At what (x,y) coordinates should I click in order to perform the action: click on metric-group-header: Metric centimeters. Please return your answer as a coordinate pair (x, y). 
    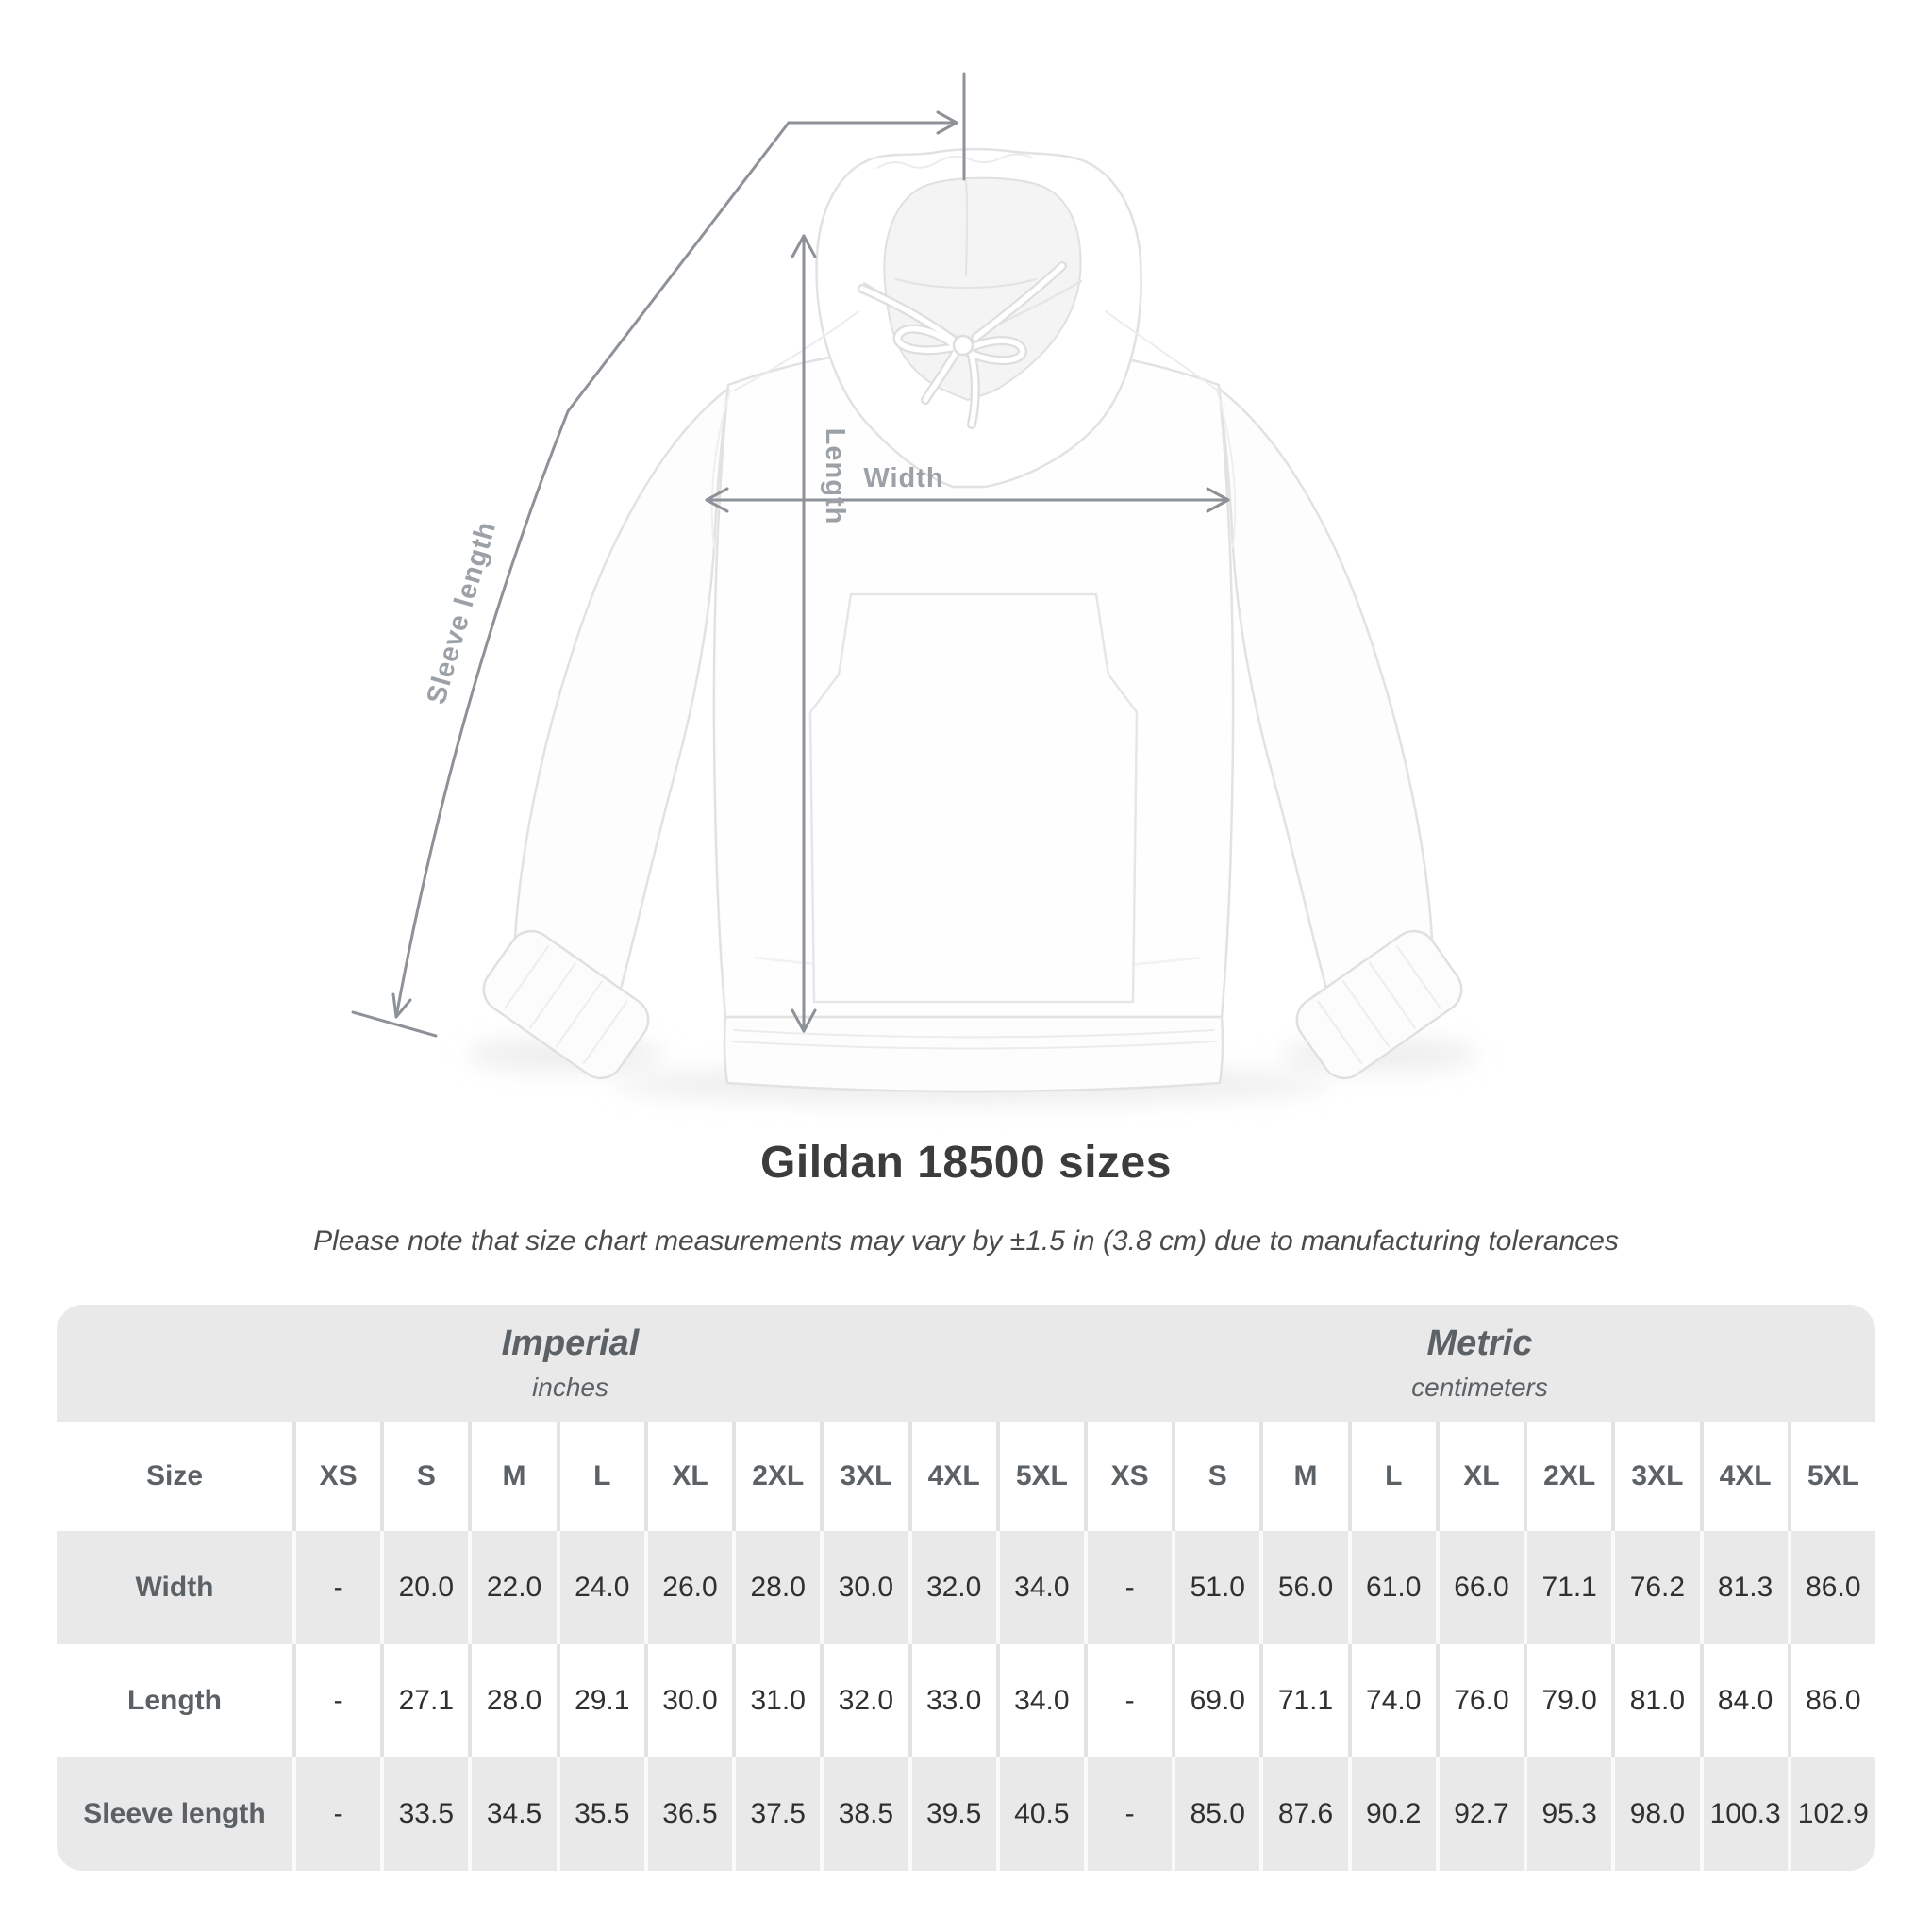
    Looking at the image, I should click on (1479, 1363).